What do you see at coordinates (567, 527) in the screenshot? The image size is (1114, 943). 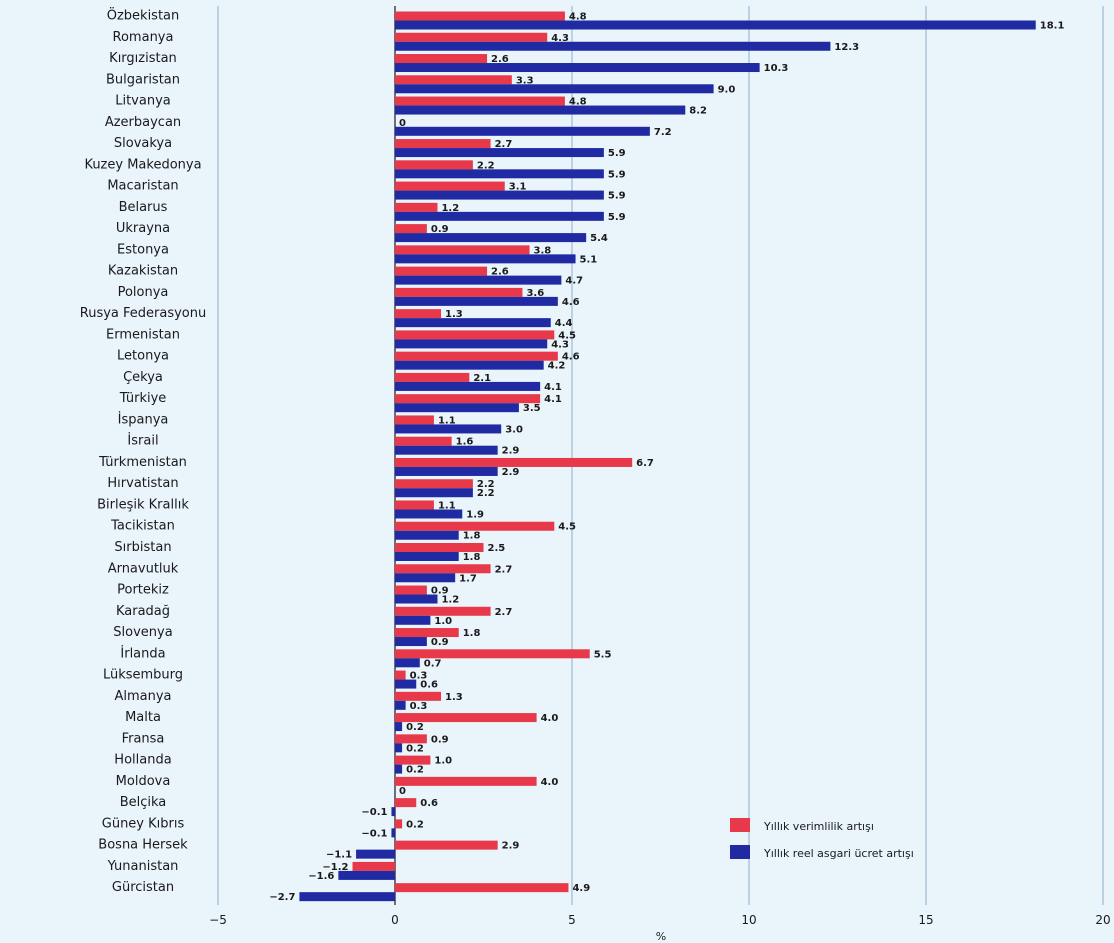 I see `data-label: 4.5` at bounding box center [567, 527].